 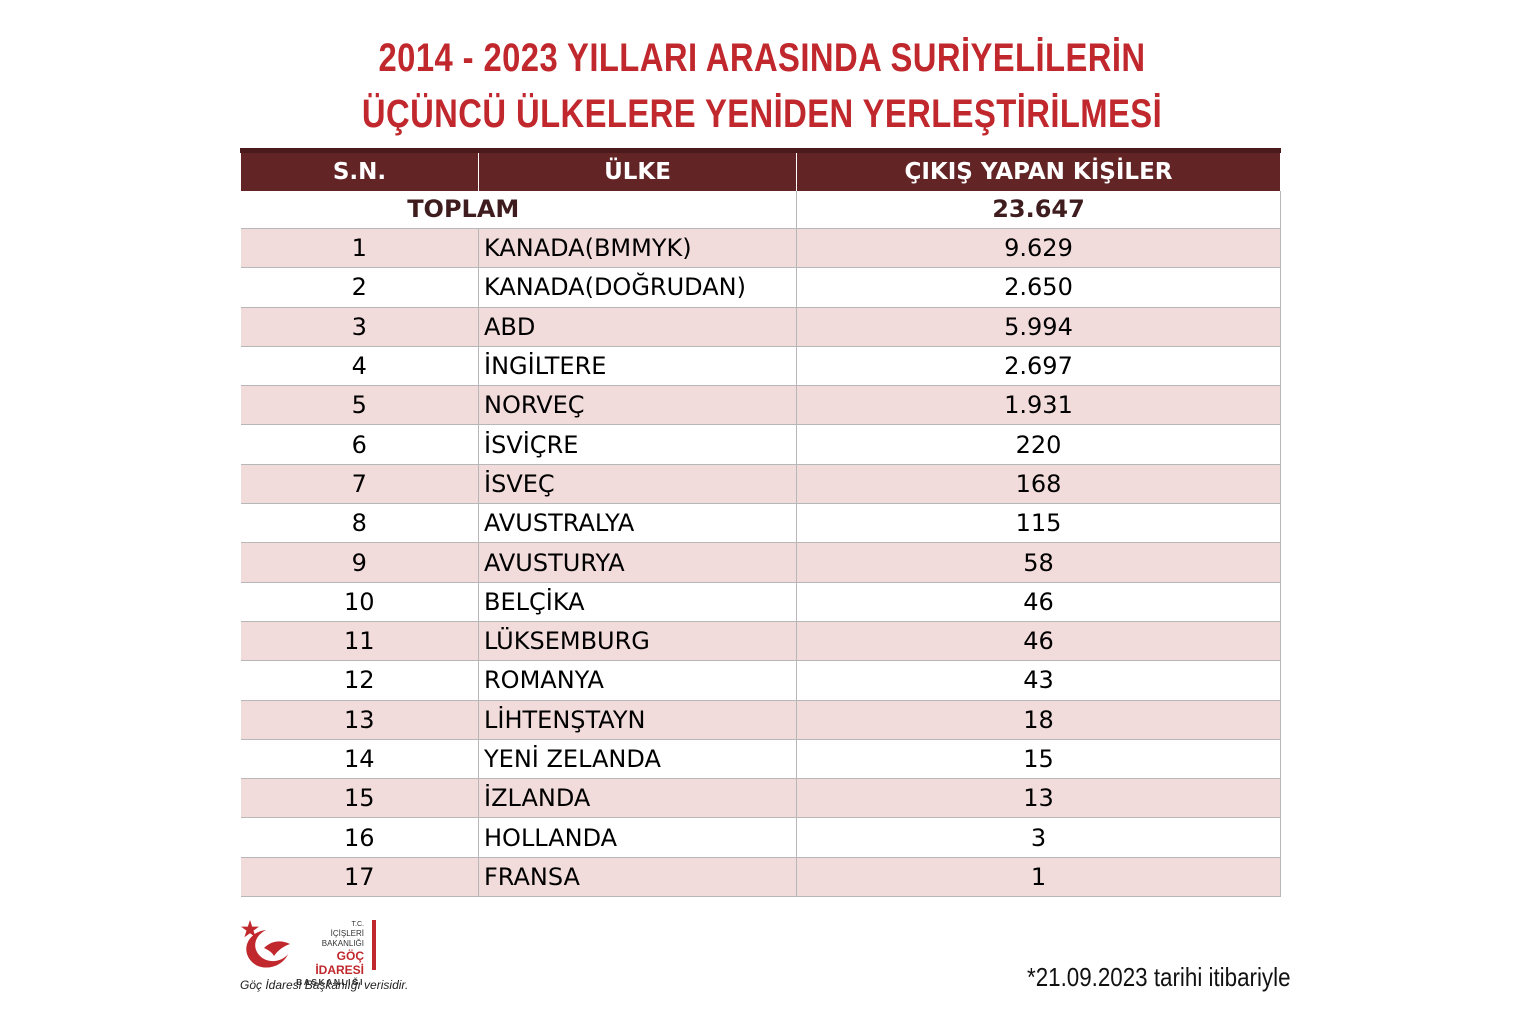 What do you see at coordinates (359, 562) in the screenshot?
I see `row-sn: 9` at bounding box center [359, 562].